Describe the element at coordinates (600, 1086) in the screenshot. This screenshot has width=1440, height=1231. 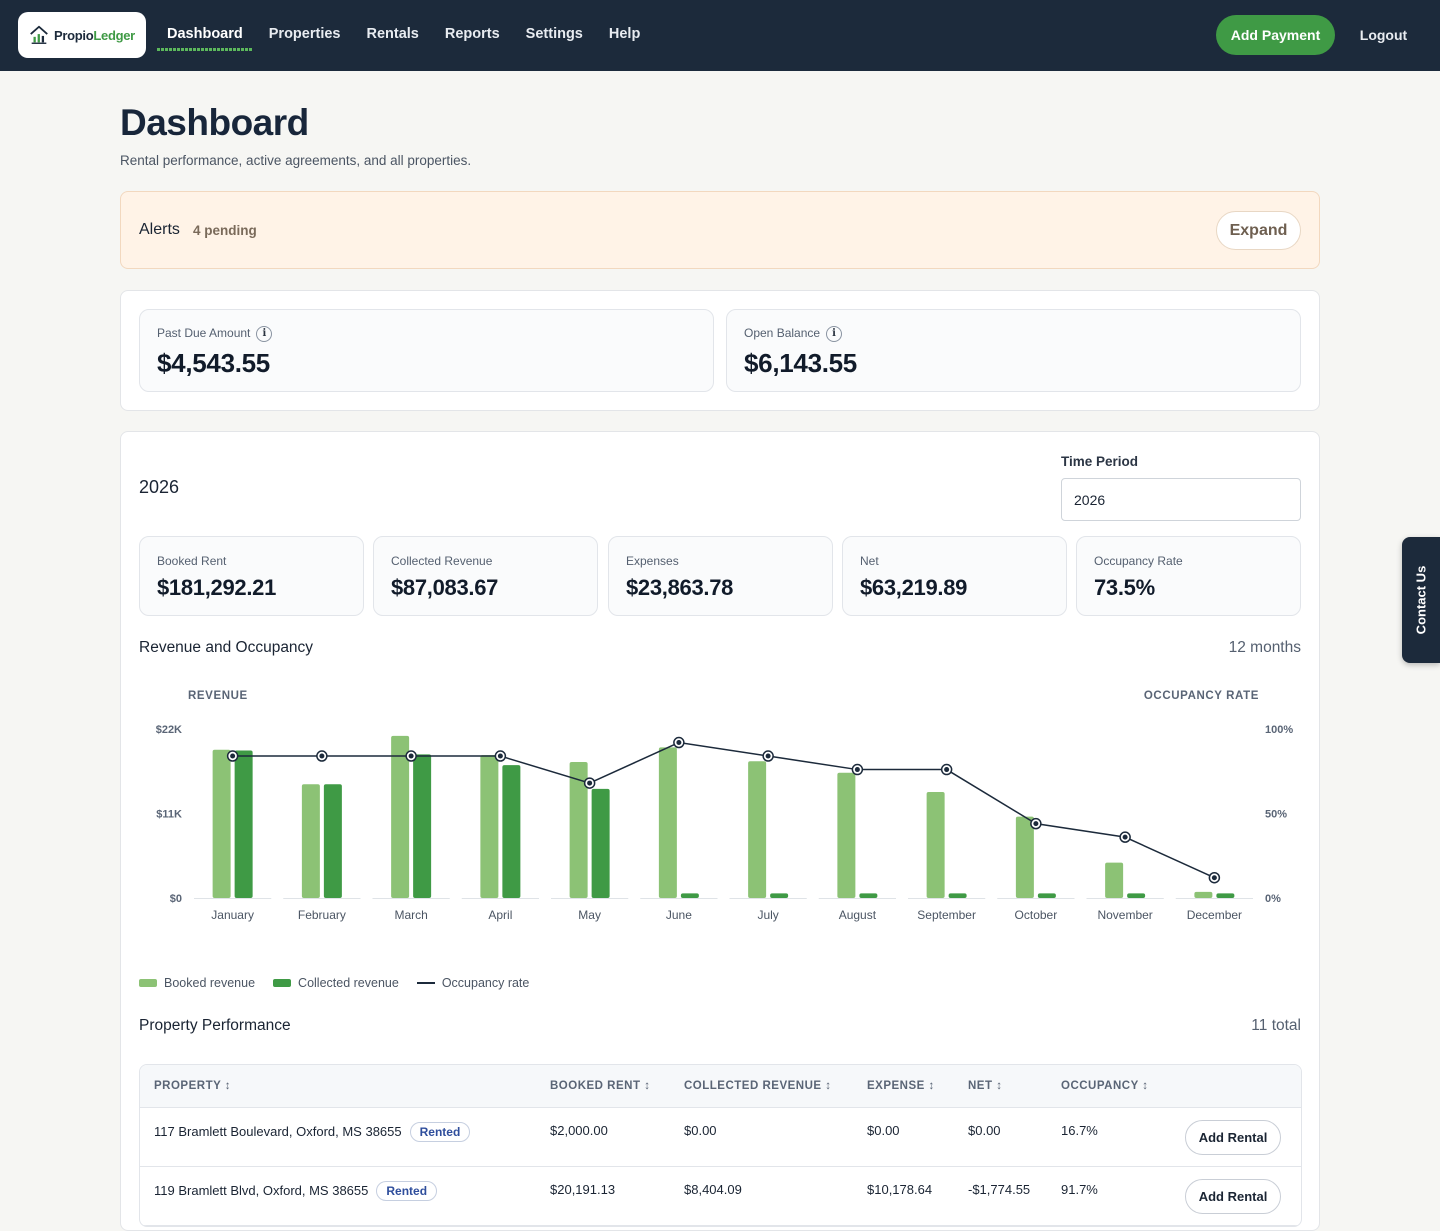
I see `col-booked-rent: BOOKED RENT ↕` at that location.